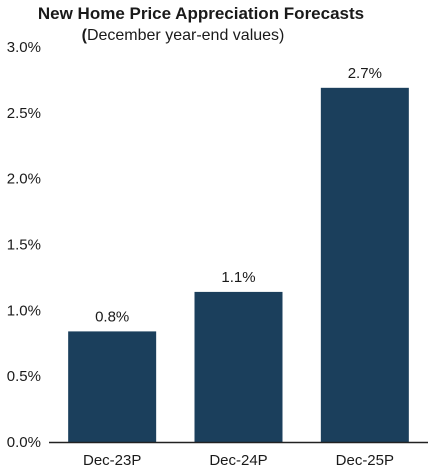 The height and width of the screenshot is (474, 430). What do you see at coordinates (85, 35) in the screenshot?
I see `chart-subtitle-paren: (` at bounding box center [85, 35].